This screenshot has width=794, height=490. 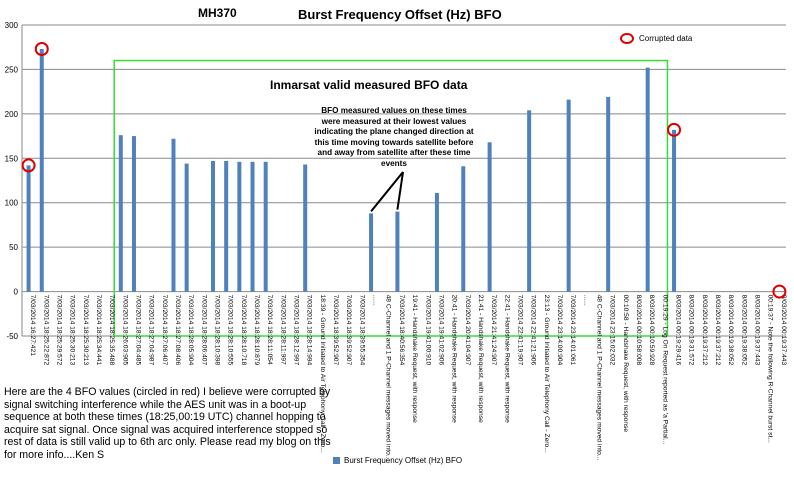 I want to click on x-tick-label: 7/03/2014 18:25:22:872, so click(x=45, y=330).